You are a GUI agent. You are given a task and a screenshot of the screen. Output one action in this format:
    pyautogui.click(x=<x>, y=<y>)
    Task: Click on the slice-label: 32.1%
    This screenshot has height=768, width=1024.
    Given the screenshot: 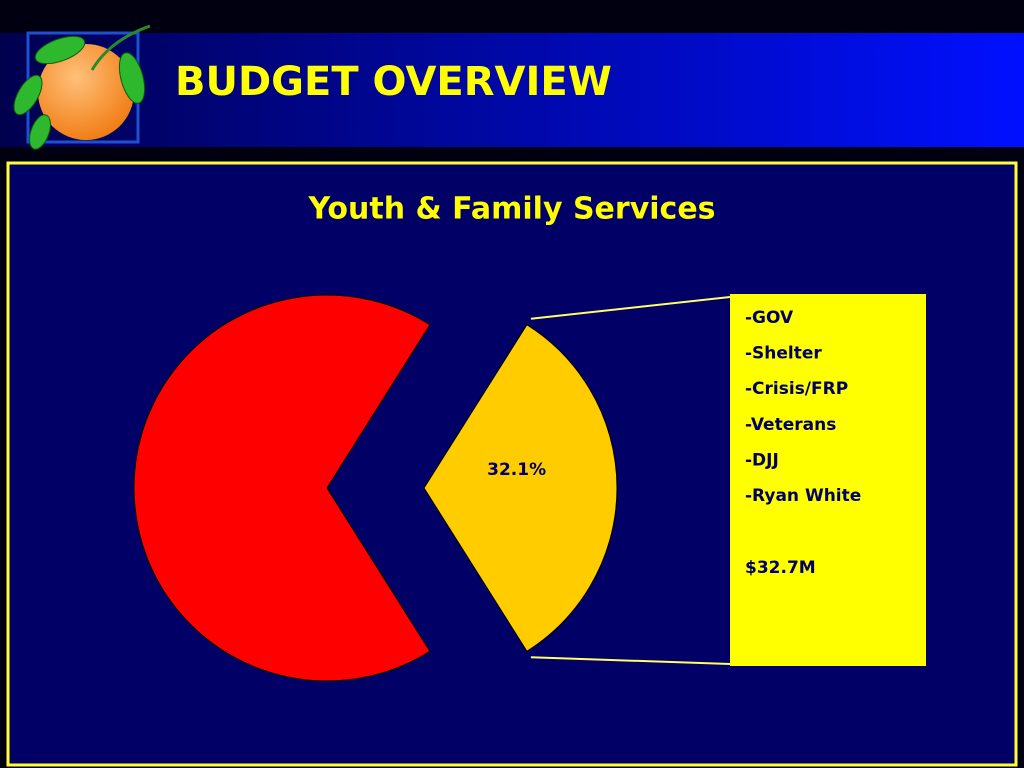 What is the action you would take?
    pyautogui.click(x=516, y=470)
    